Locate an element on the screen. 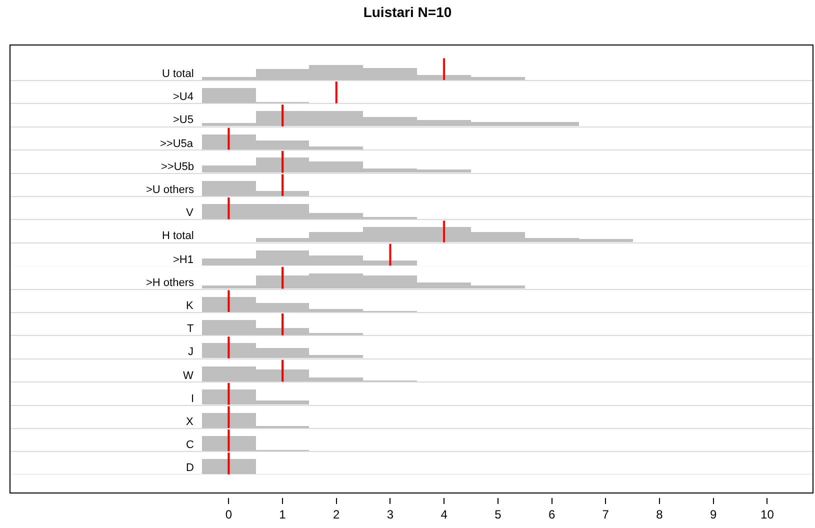  x-tick-label: 9 is located at coordinates (714, 514).